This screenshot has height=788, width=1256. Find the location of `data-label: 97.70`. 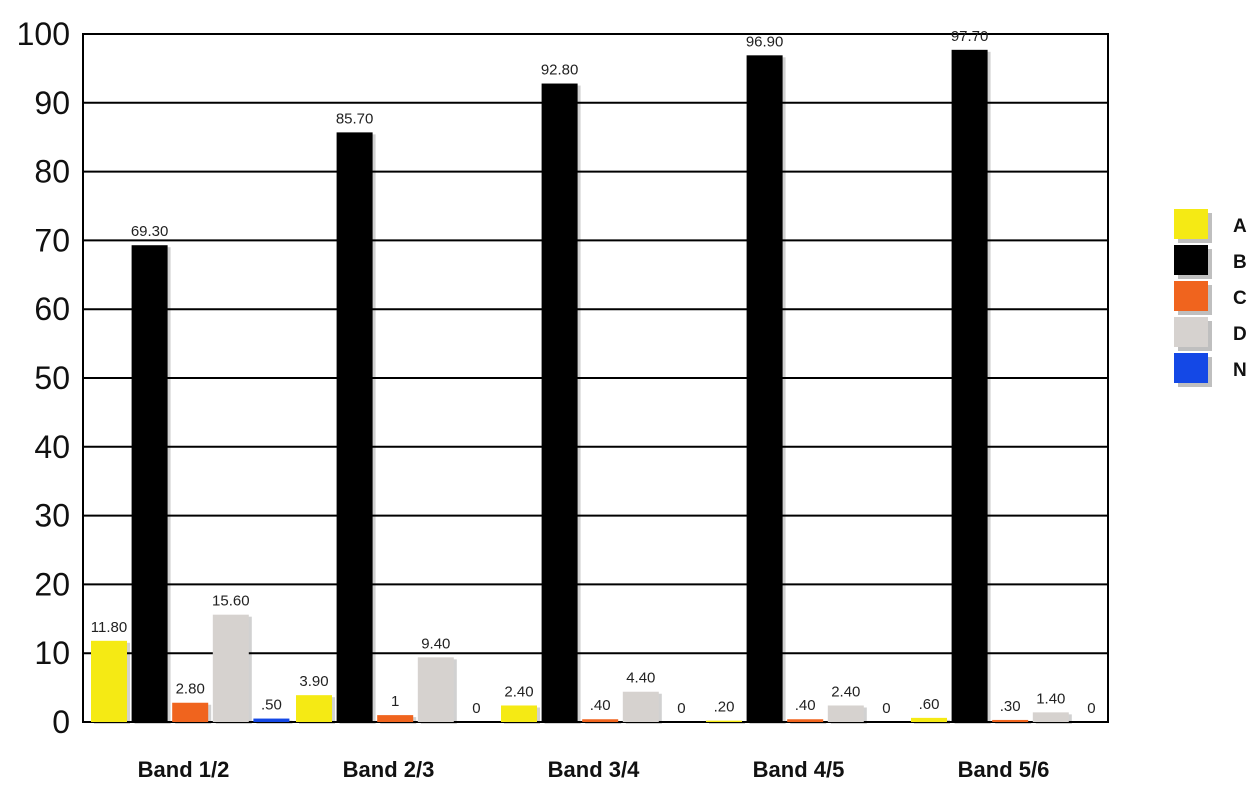

data-label: 97.70 is located at coordinates (970, 36).